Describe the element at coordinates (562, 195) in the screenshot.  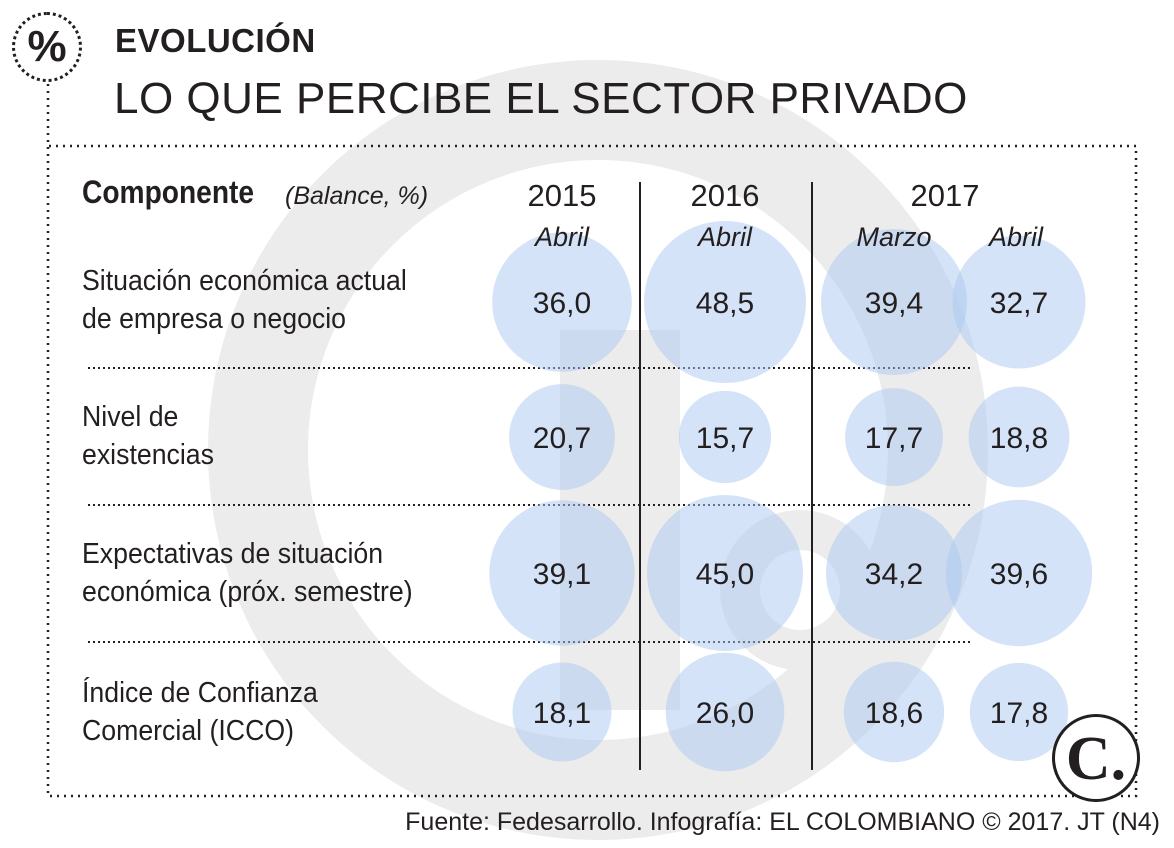
I see `year-2015: 2015` at that location.